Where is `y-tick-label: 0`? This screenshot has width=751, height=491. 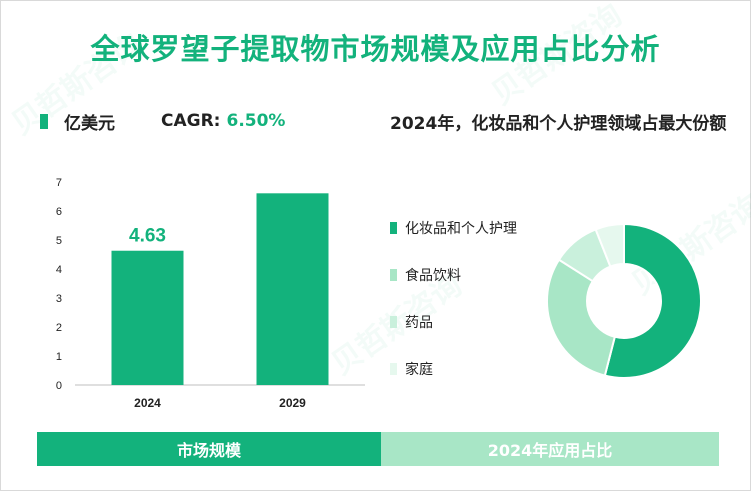
y-tick-label: 0 is located at coordinates (59, 386).